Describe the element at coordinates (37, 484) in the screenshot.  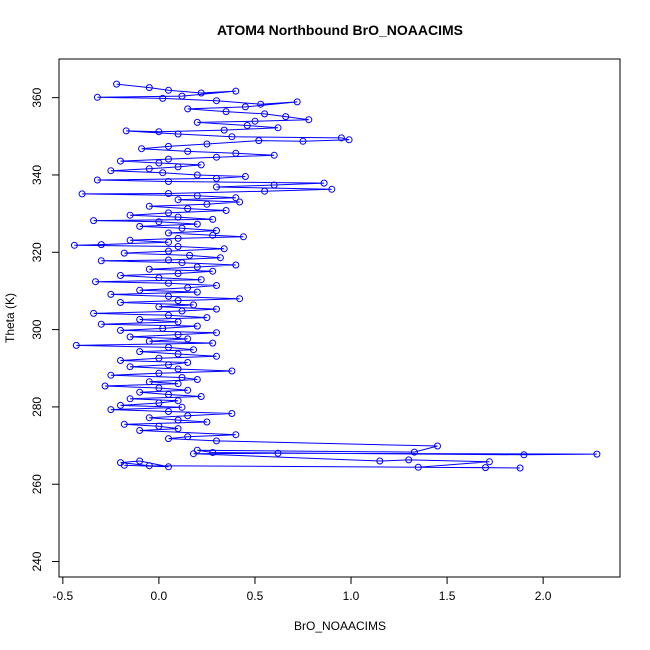
I see `y-tick-label: 260` at that location.